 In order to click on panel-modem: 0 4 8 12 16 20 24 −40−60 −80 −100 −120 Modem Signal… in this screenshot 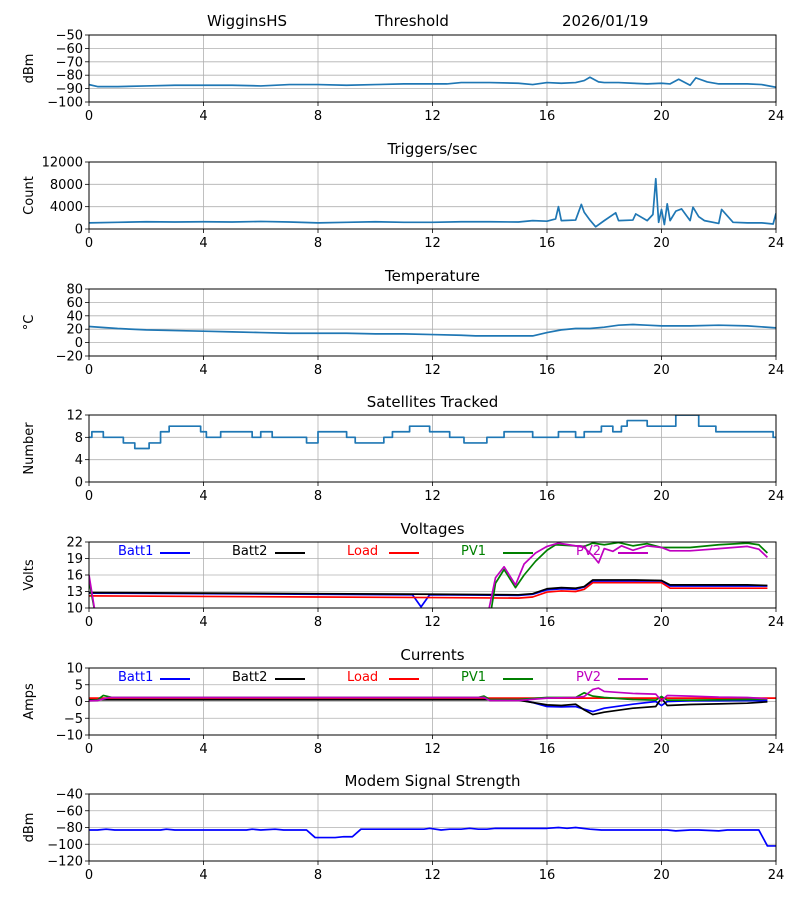, I will do `click(403, 827)`.